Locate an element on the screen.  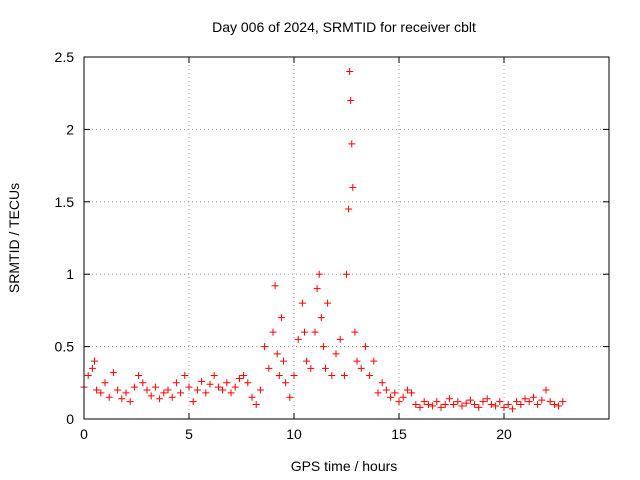
x-tick-label: 5 is located at coordinates (189, 434).